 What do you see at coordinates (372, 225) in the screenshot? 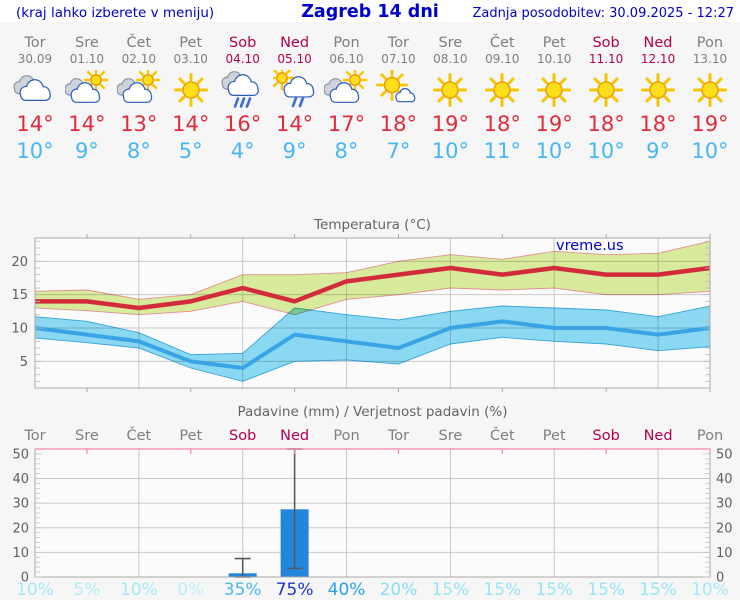
I see `svg-text: Temperatura (°C)` at bounding box center [372, 225].